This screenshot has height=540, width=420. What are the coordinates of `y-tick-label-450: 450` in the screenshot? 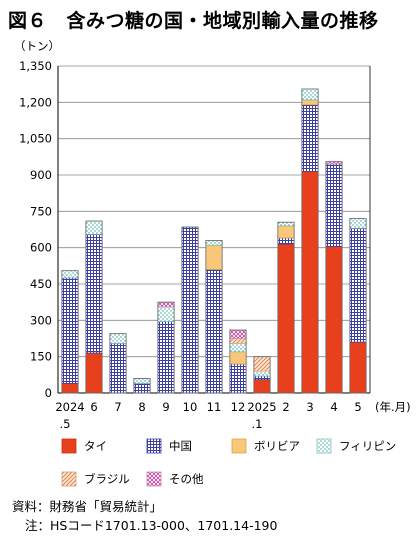 It's located at (41, 284).